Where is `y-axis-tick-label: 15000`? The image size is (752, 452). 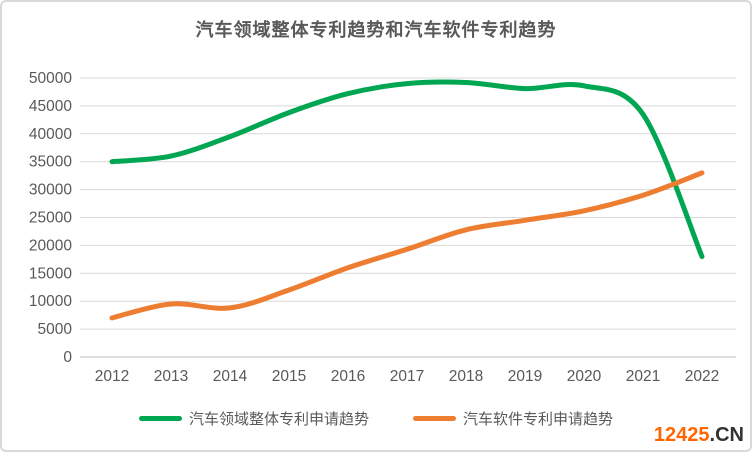 y-axis-tick-label: 15000 is located at coordinates (50, 273).